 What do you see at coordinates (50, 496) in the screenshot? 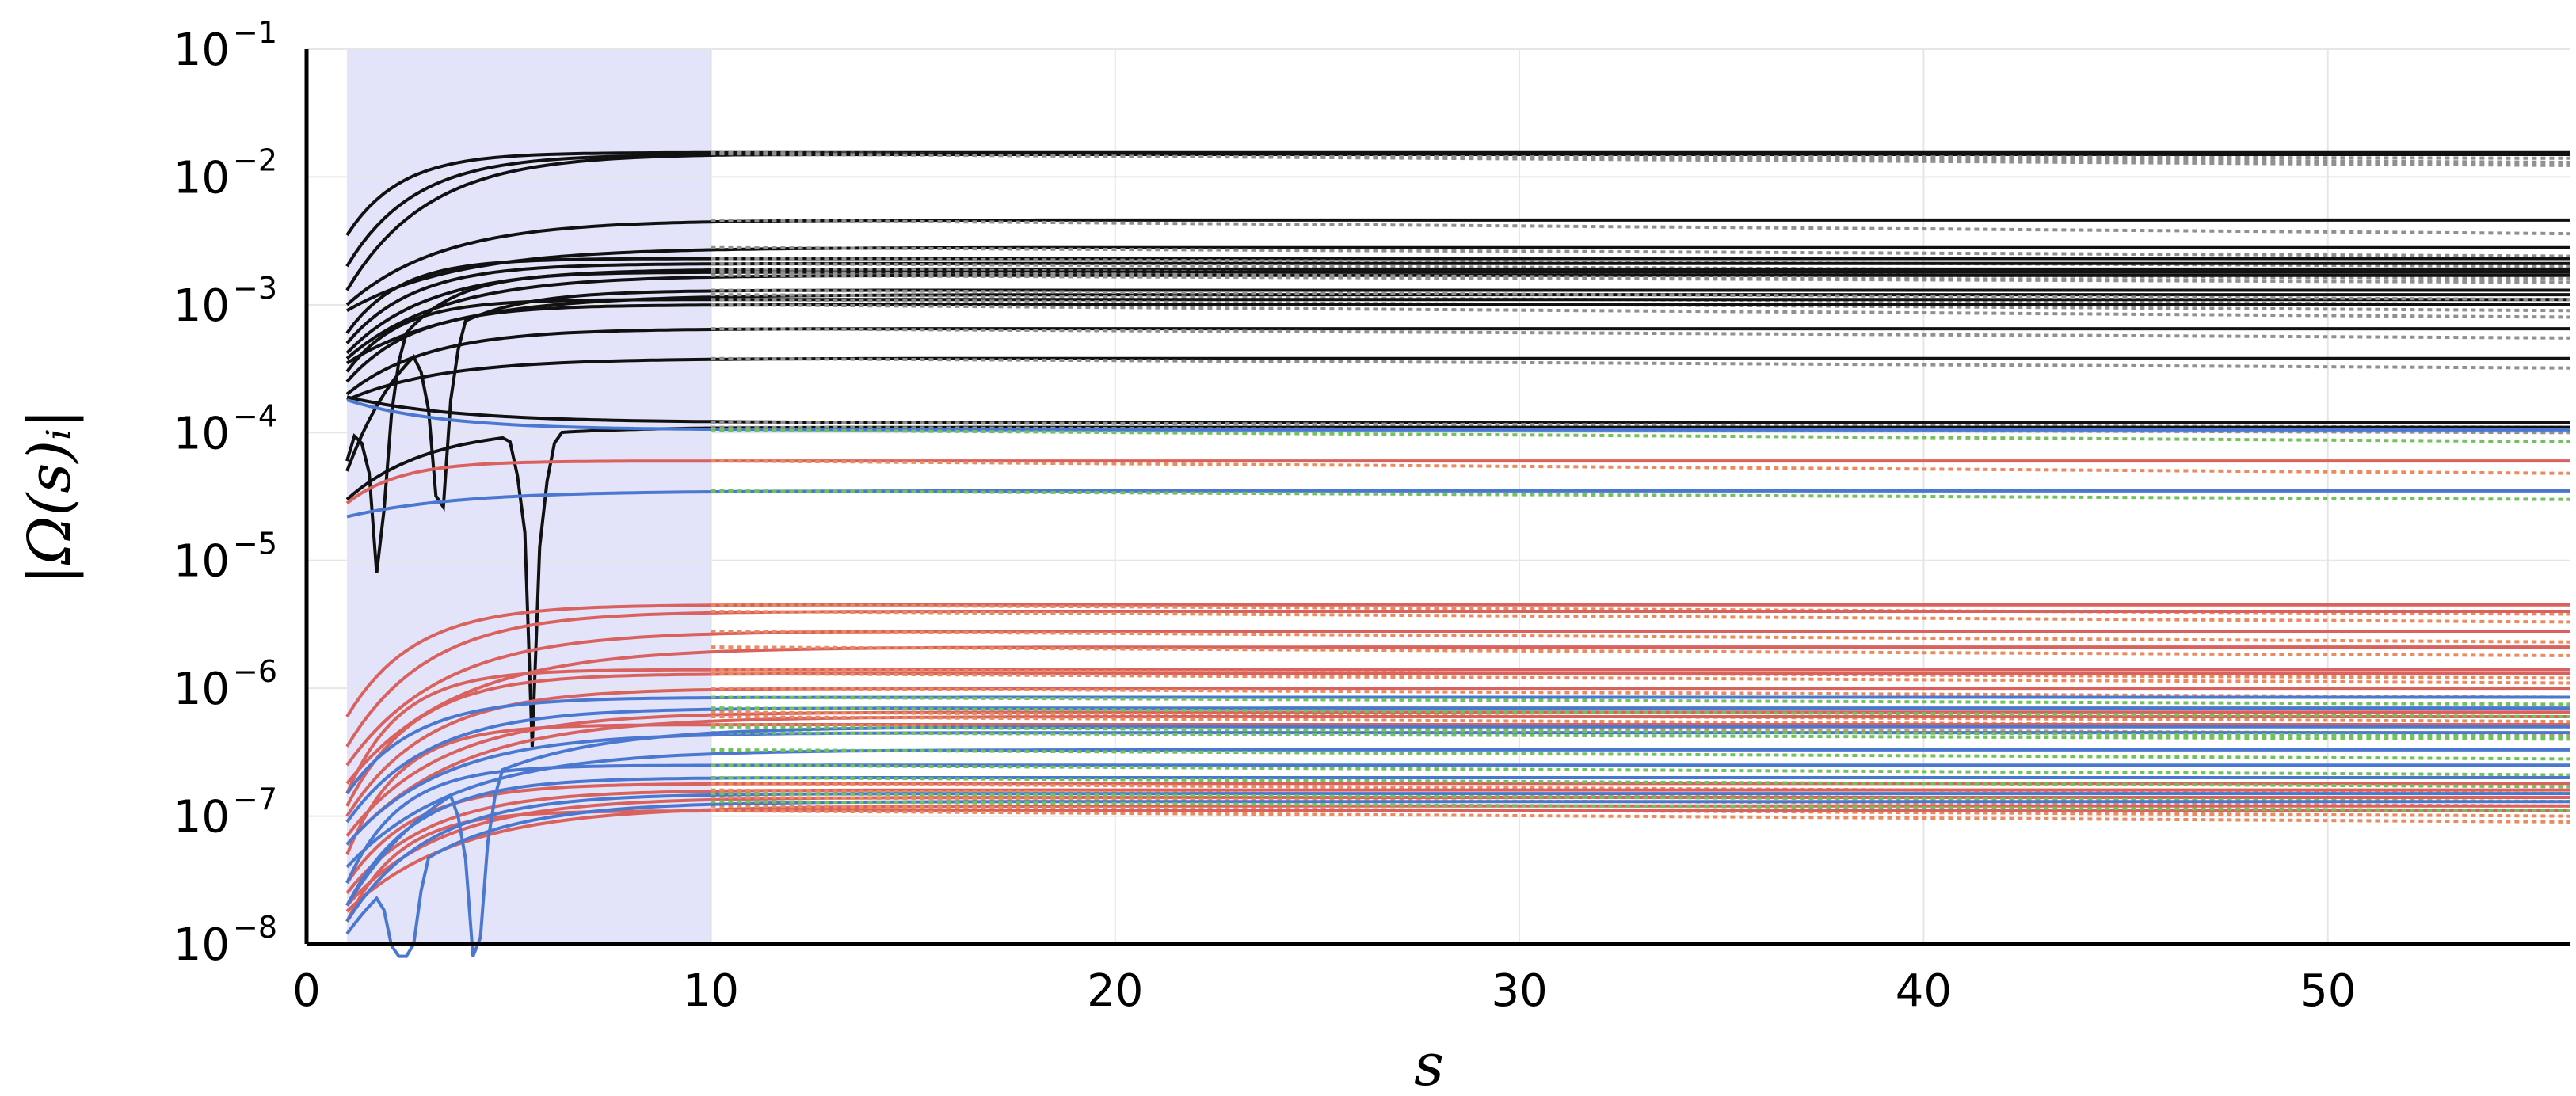
I see `y-axis-label: |Ω(s)ᵢ|` at bounding box center [50, 496].